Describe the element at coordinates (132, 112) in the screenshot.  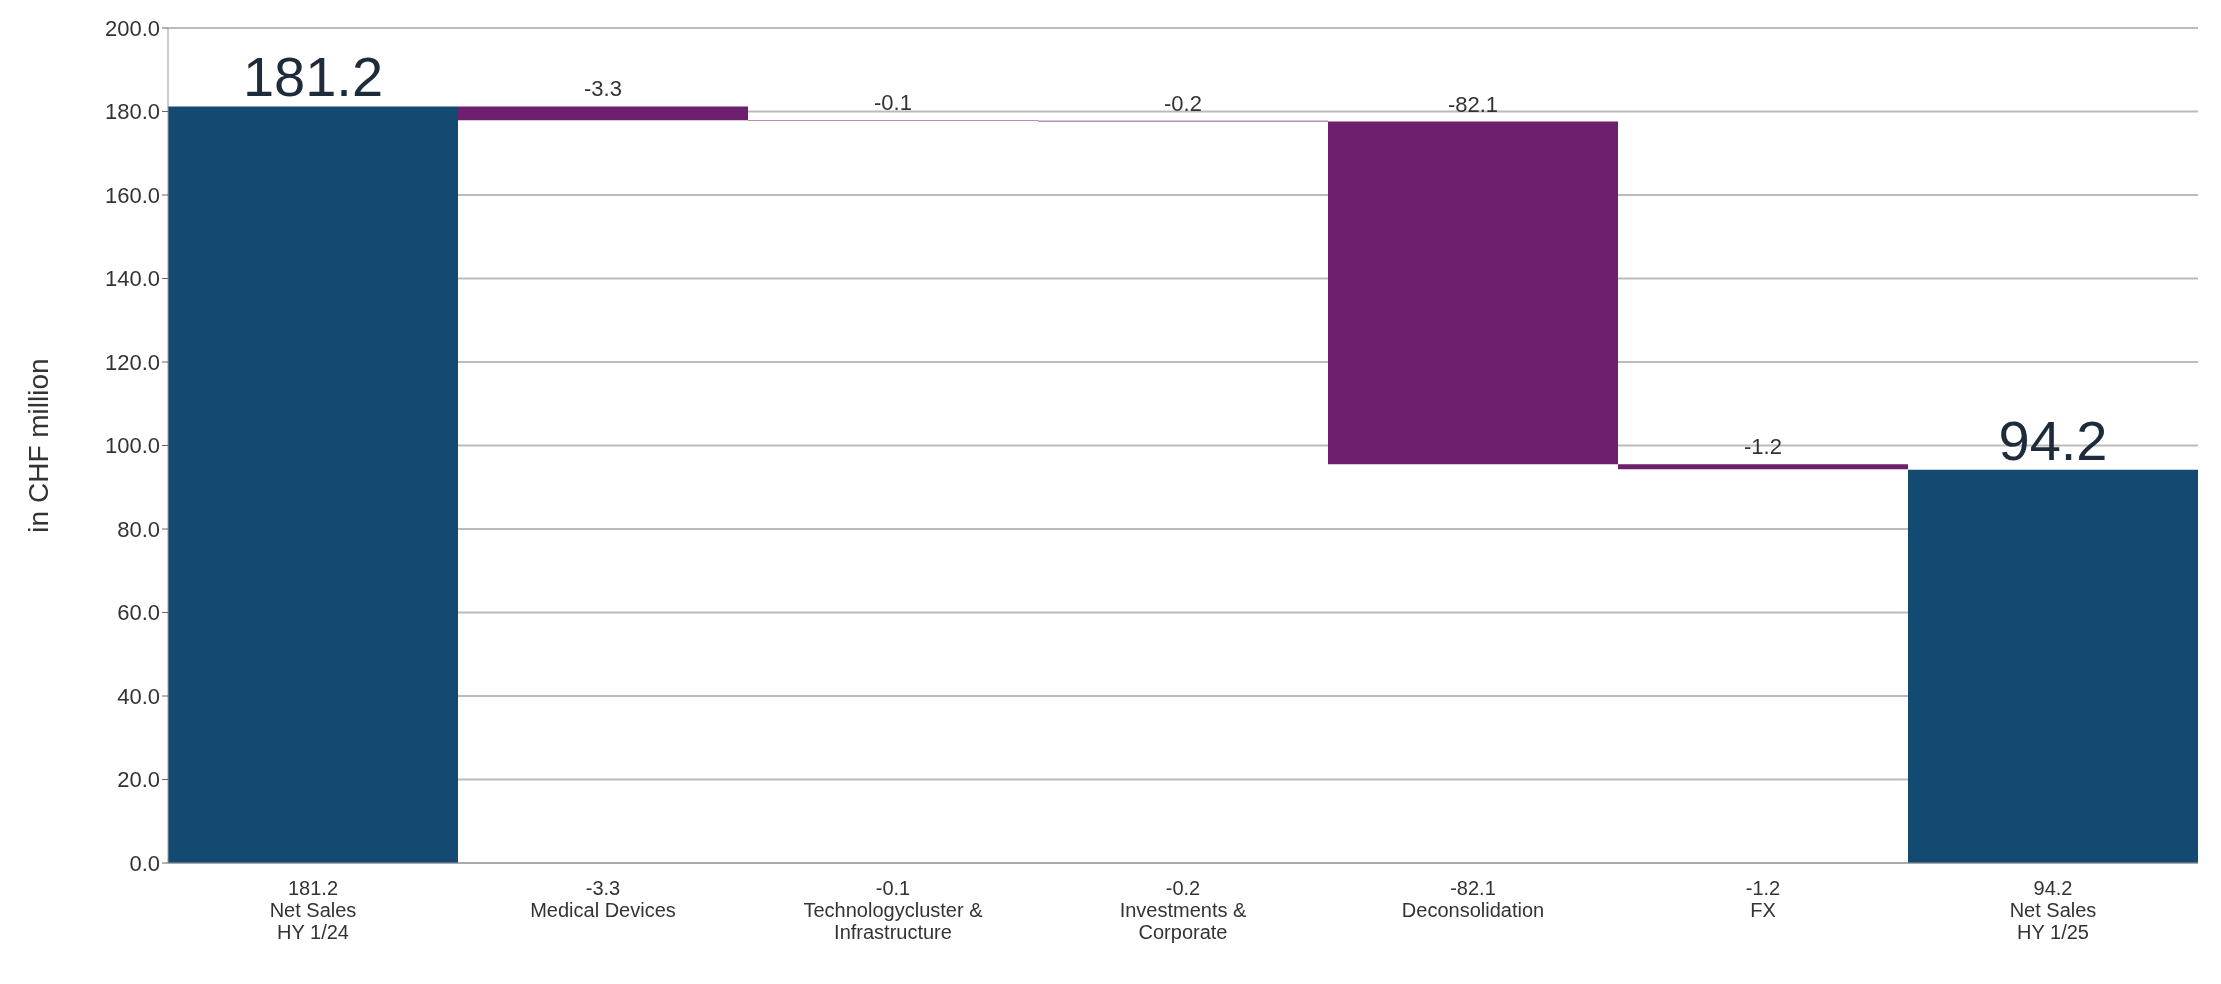
I see `y-tick-label: 180.0` at that location.